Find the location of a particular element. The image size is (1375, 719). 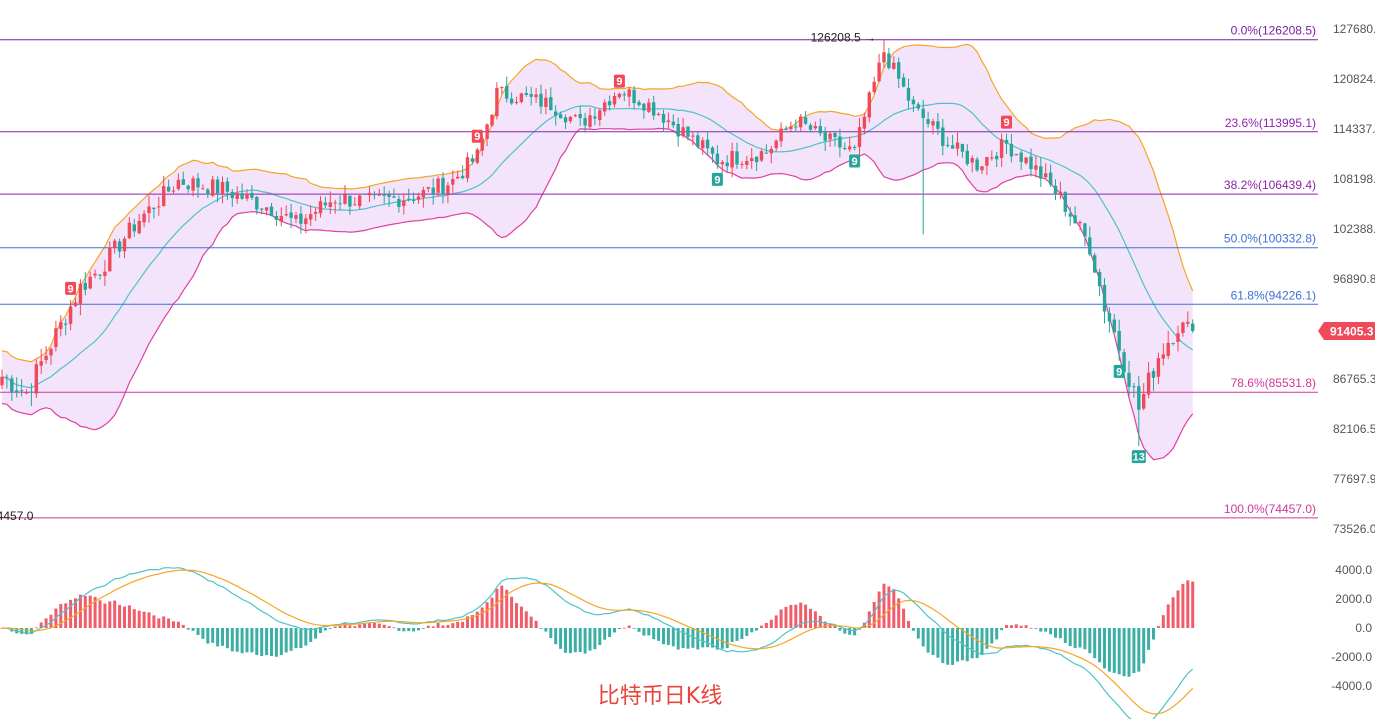

macd-tick-label: 2000.0 is located at coordinates (1353, 599).